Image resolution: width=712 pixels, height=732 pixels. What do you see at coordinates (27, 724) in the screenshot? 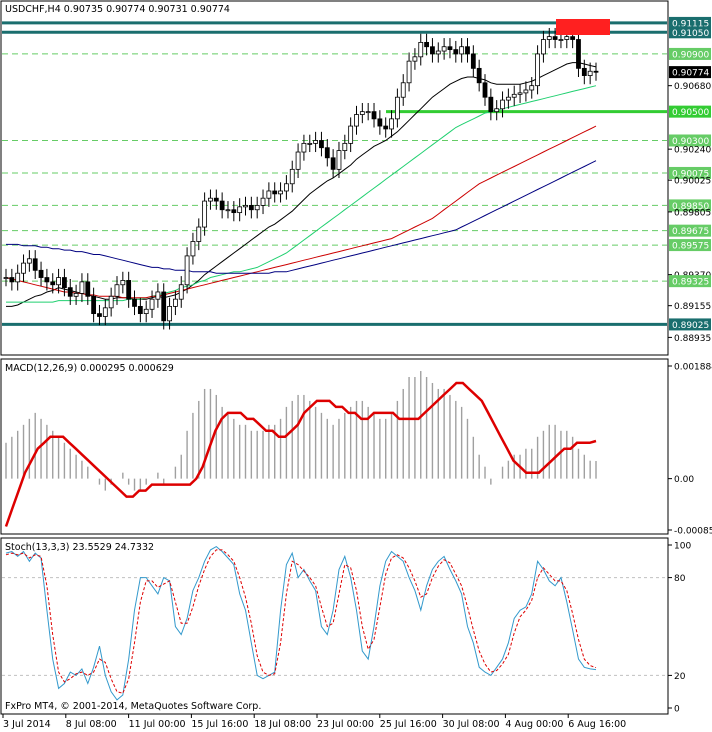
I see `time-axis-label: 3 Jul 2014` at bounding box center [27, 724].